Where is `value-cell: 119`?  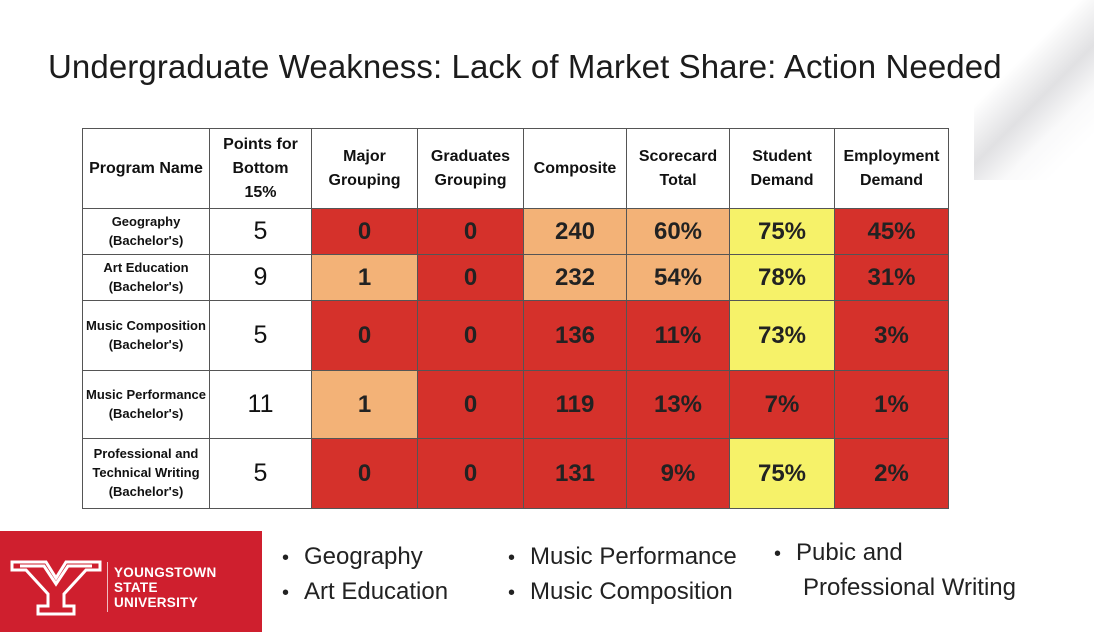
value-cell: 119 is located at coordinates (575, 404).